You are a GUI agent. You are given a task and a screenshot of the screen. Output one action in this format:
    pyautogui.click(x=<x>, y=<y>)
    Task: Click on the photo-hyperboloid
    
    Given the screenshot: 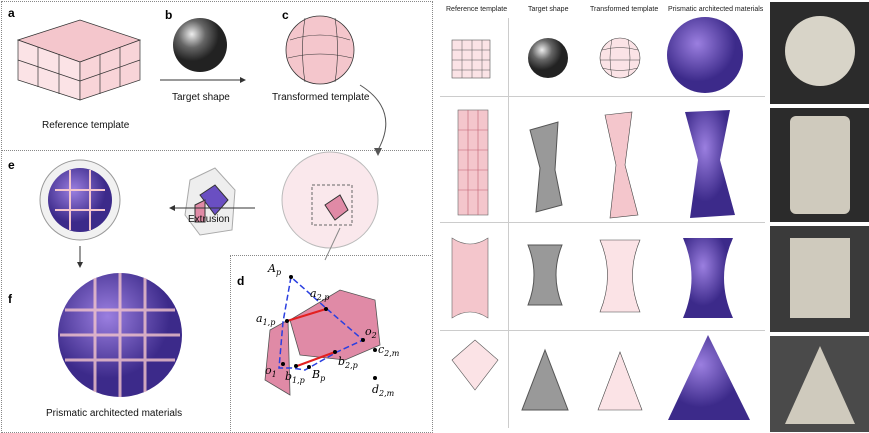 What is the action you would take?
    pyautogui.click(x=819, y=279)
    